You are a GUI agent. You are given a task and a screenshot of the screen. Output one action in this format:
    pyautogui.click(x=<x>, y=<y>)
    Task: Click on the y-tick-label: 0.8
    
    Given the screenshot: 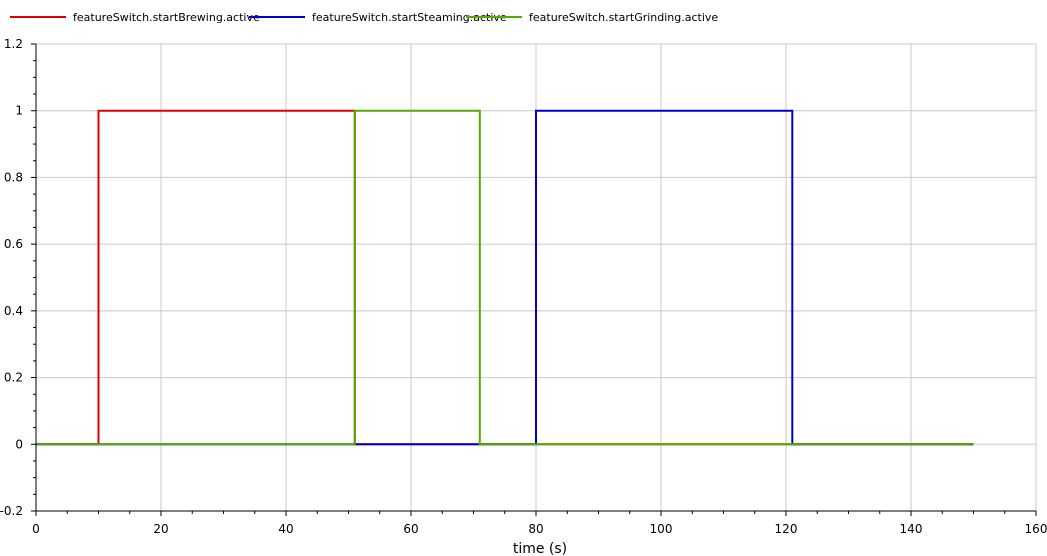 What is the action you would take?
    pyautogui.click(x=13, y=177)
    